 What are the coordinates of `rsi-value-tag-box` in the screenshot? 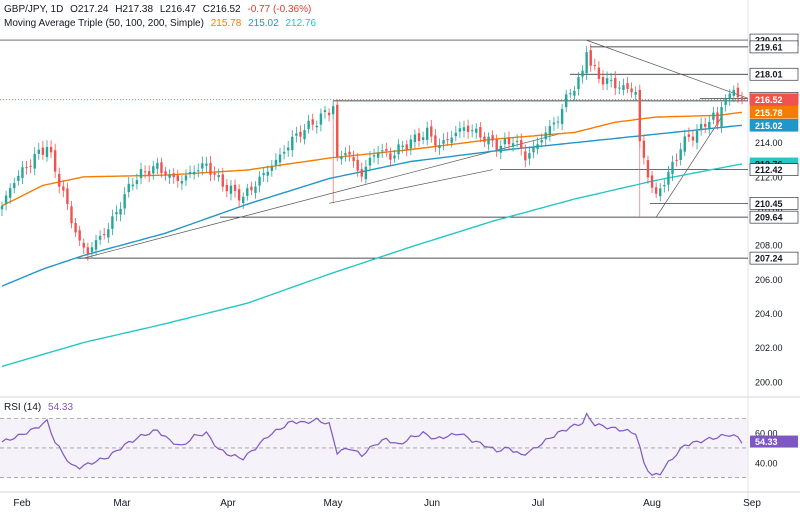 It's located at (774, 441).